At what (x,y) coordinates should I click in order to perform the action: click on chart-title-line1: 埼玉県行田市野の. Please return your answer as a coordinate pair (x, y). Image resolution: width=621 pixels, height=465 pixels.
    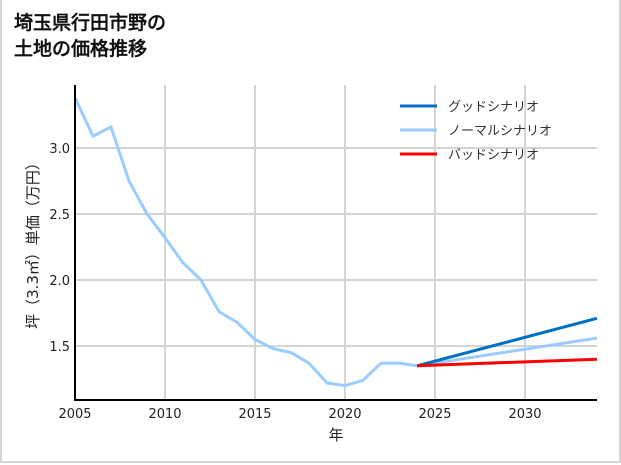
    Looking at the image, I should click on (90, 23).